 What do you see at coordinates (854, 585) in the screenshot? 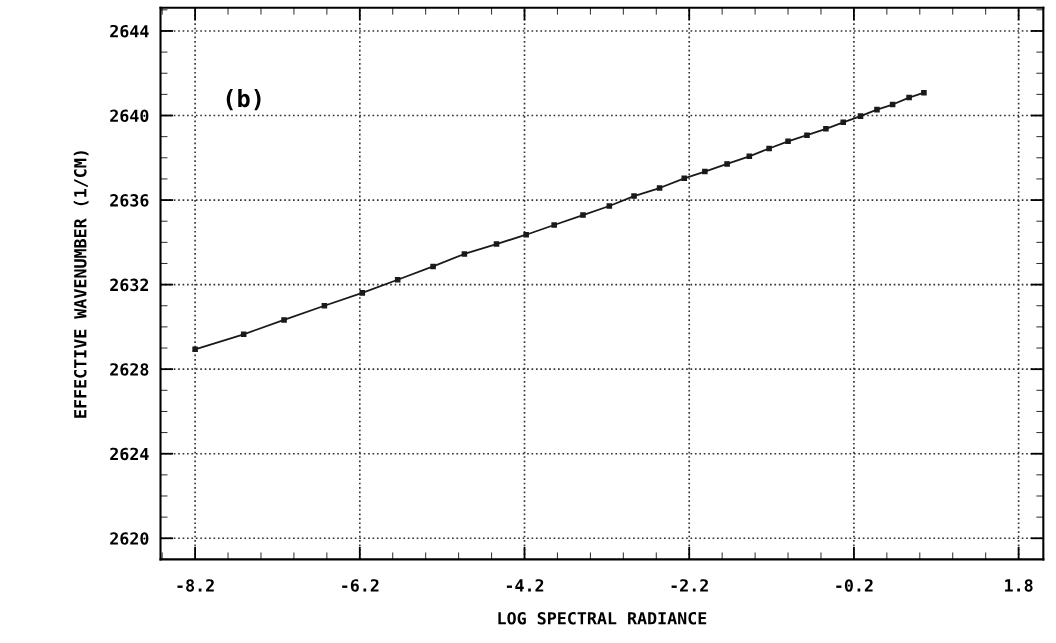
I see `x-tick-label: -0.2` at bounding box center [854, 585].